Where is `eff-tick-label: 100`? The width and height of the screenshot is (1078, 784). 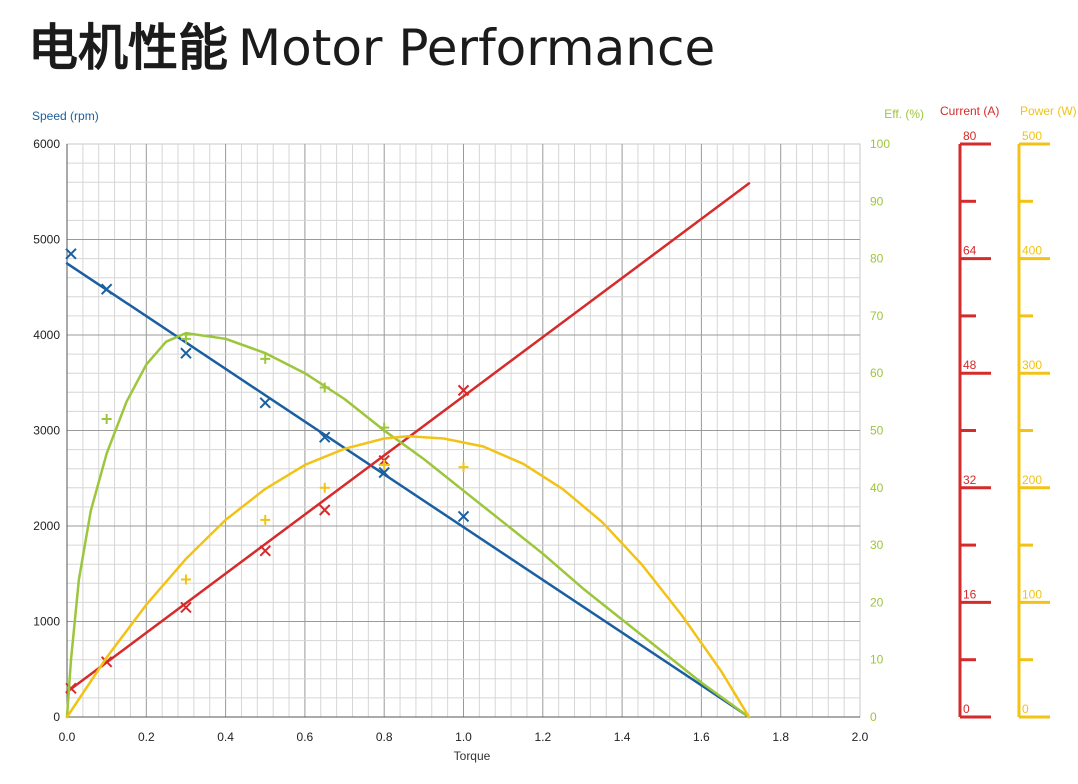
eff-tick-label: 100 is located at coordinates (880, 144).